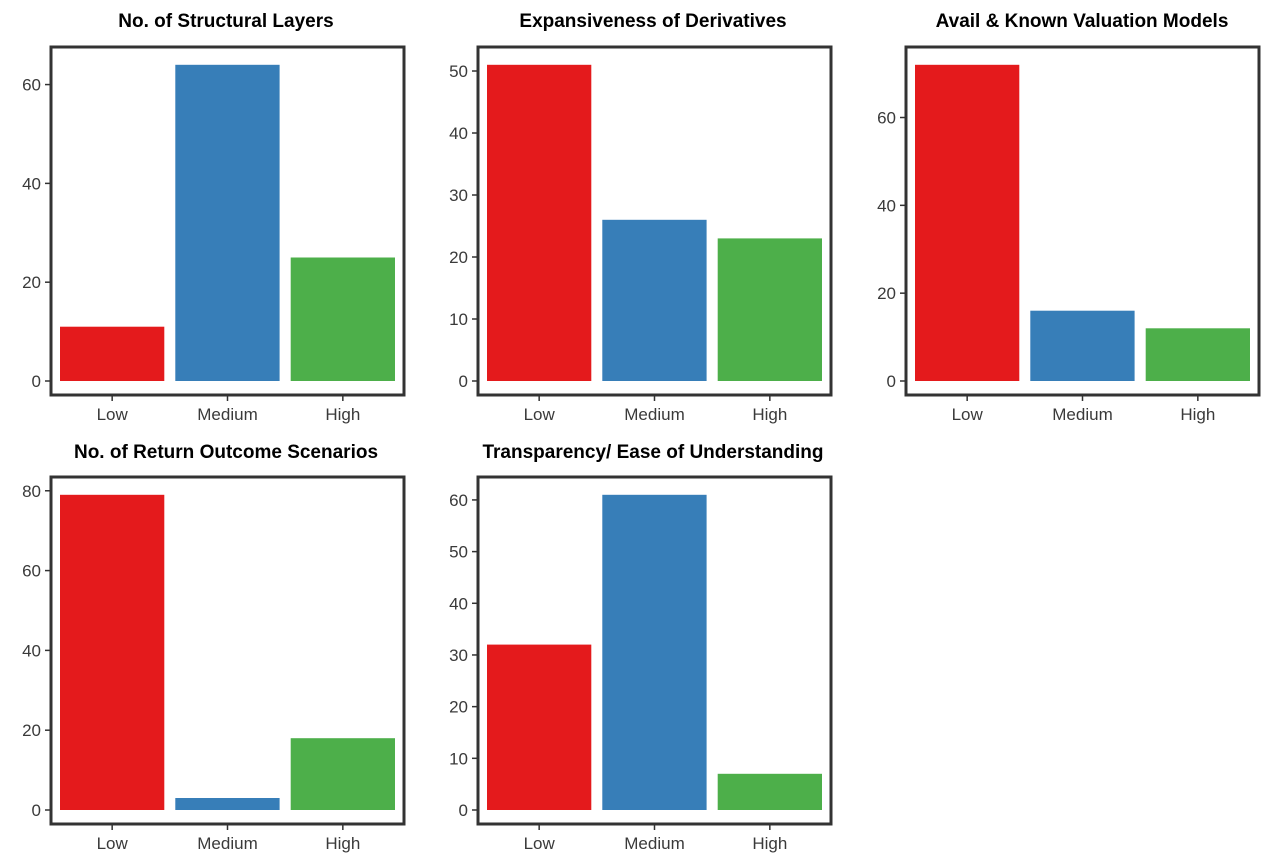 The width and height of the screenshot is (1282, 862). I want to click on panel-title: Avail & Known Valuation Models, so click(1082, 21).